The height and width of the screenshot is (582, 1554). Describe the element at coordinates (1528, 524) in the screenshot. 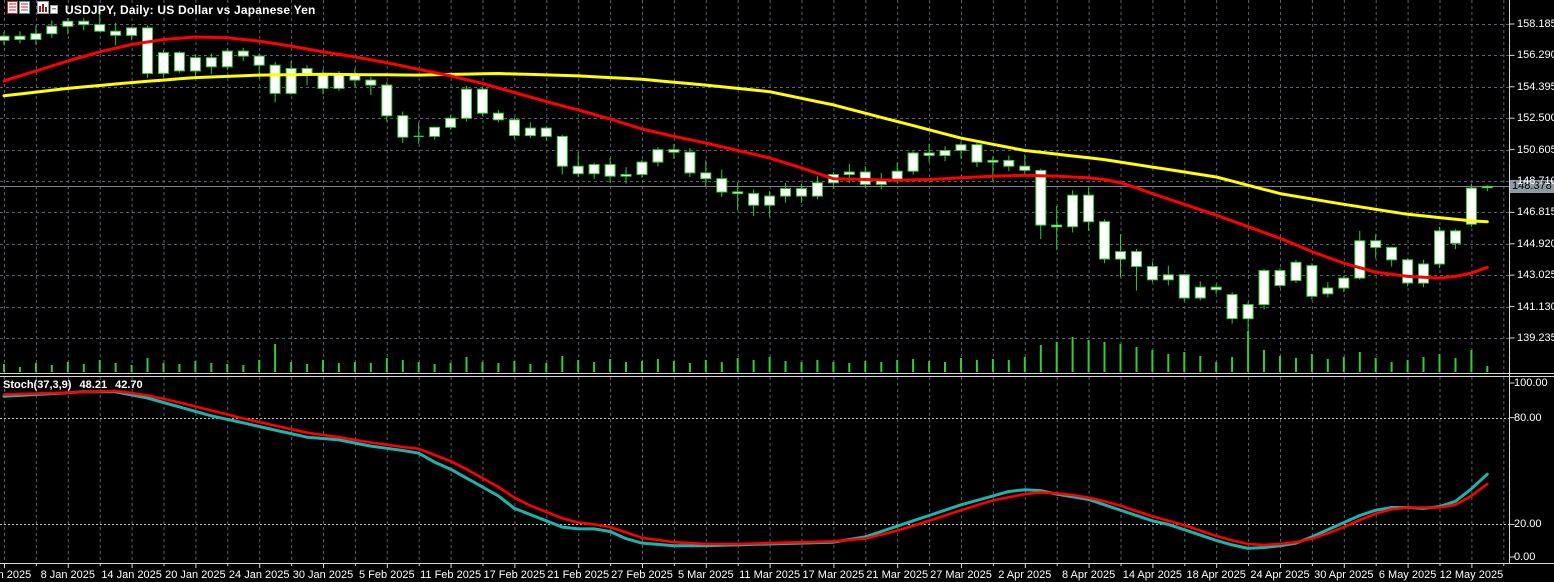

I see `stoch-tick-label: 20.00` at that location.